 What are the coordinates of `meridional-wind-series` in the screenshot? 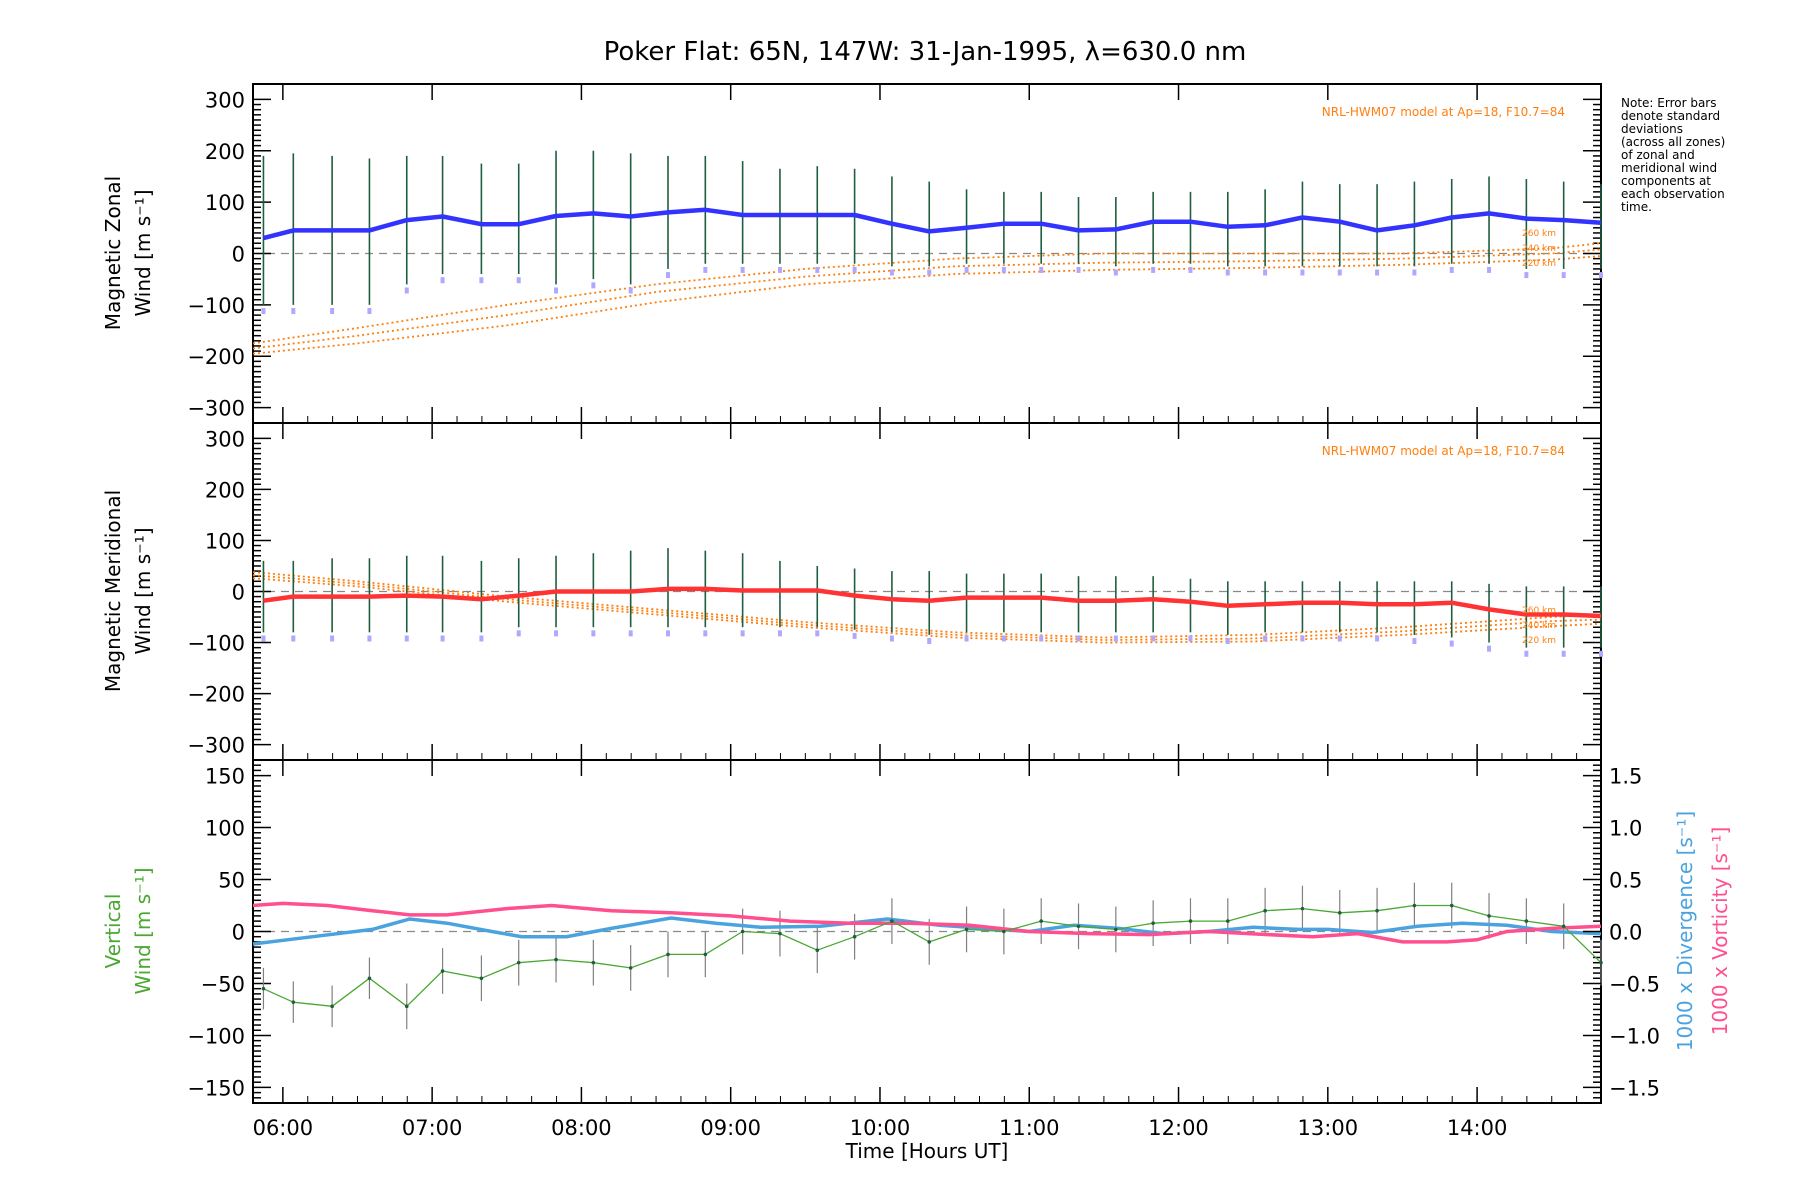 It's located at (932, 602).